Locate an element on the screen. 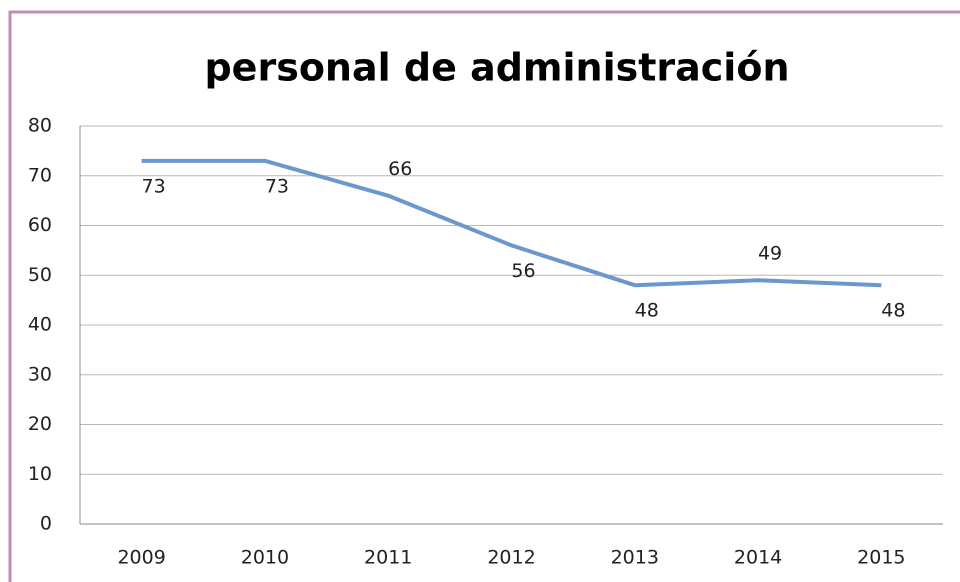 The width and height of the screenshot is (960, 582). x-tick-label: 2011 is located at coordinates (388, 558).